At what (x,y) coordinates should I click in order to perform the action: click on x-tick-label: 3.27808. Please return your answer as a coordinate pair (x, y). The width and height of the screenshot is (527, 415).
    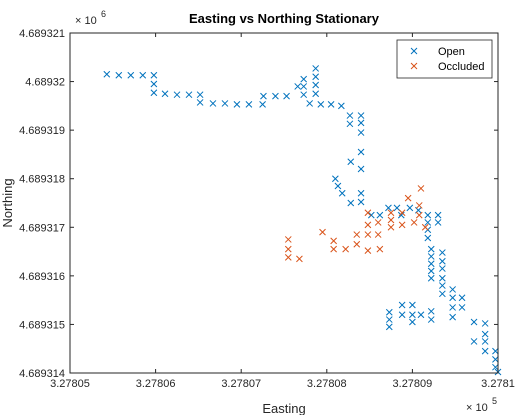
    Looking at the image, I should click on (327, 384).